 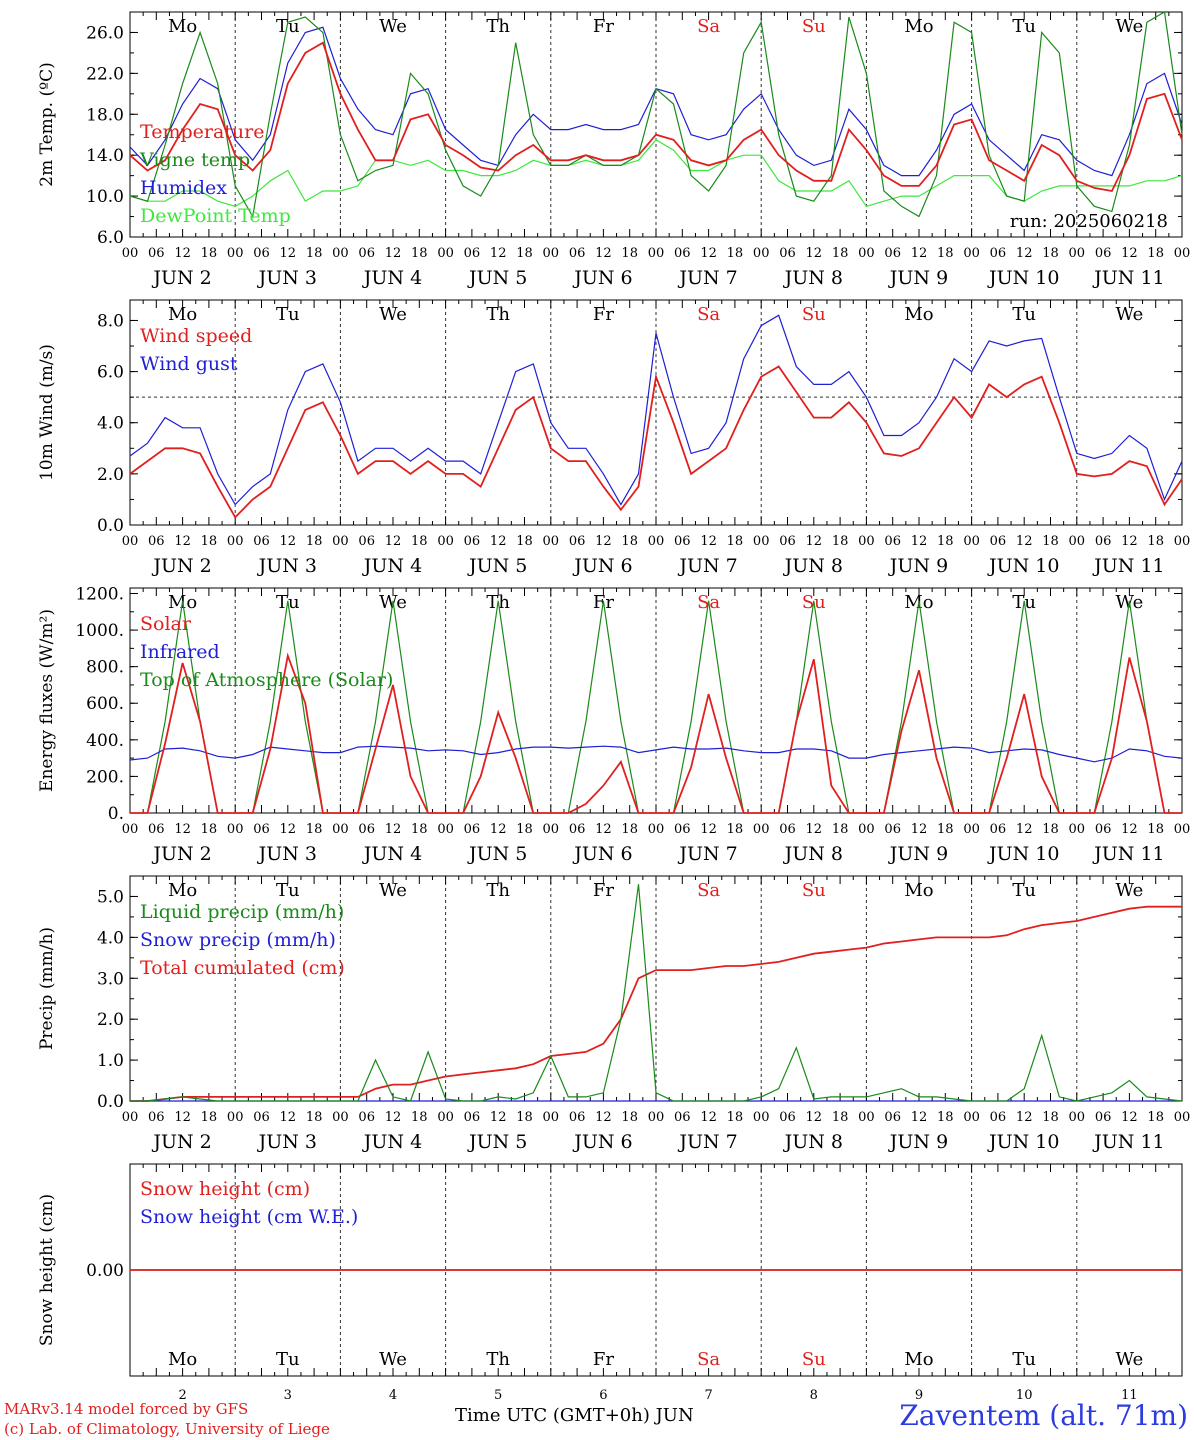 What do you see at coordinates (99, 631) in the screenshot?
I see `y-tick-label: 1000.` at bounding box center [99, 631].